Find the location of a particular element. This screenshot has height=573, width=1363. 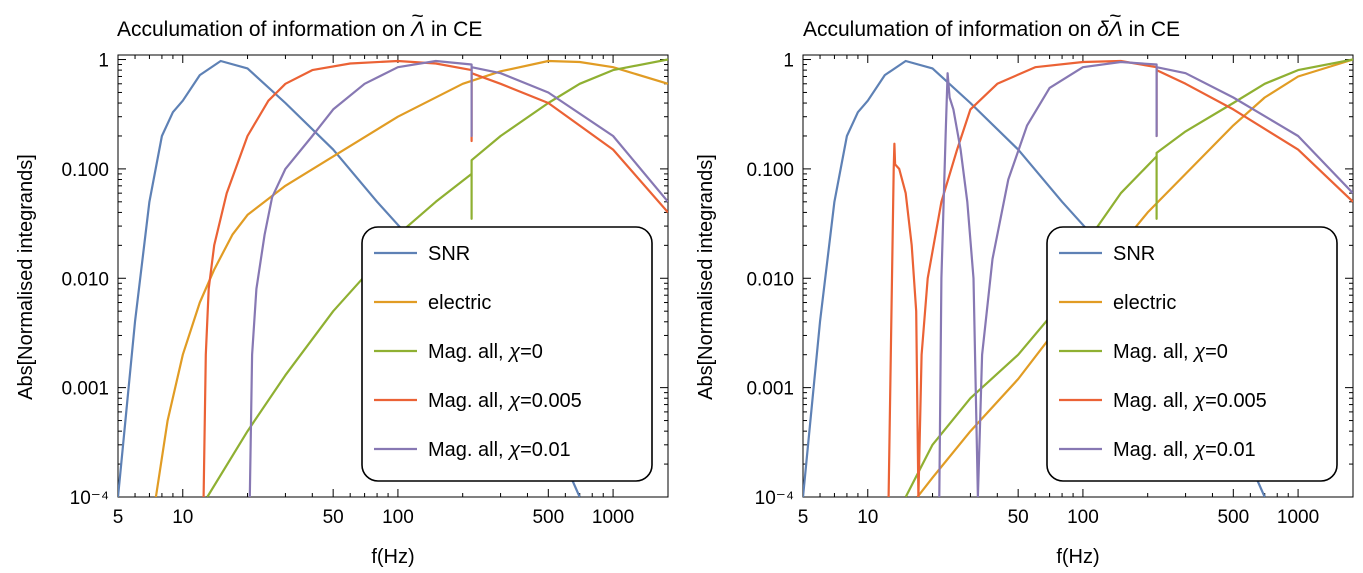

chart-left-legend-label: Mag. all, χ=0.01 is located at coordinates (499, 450).